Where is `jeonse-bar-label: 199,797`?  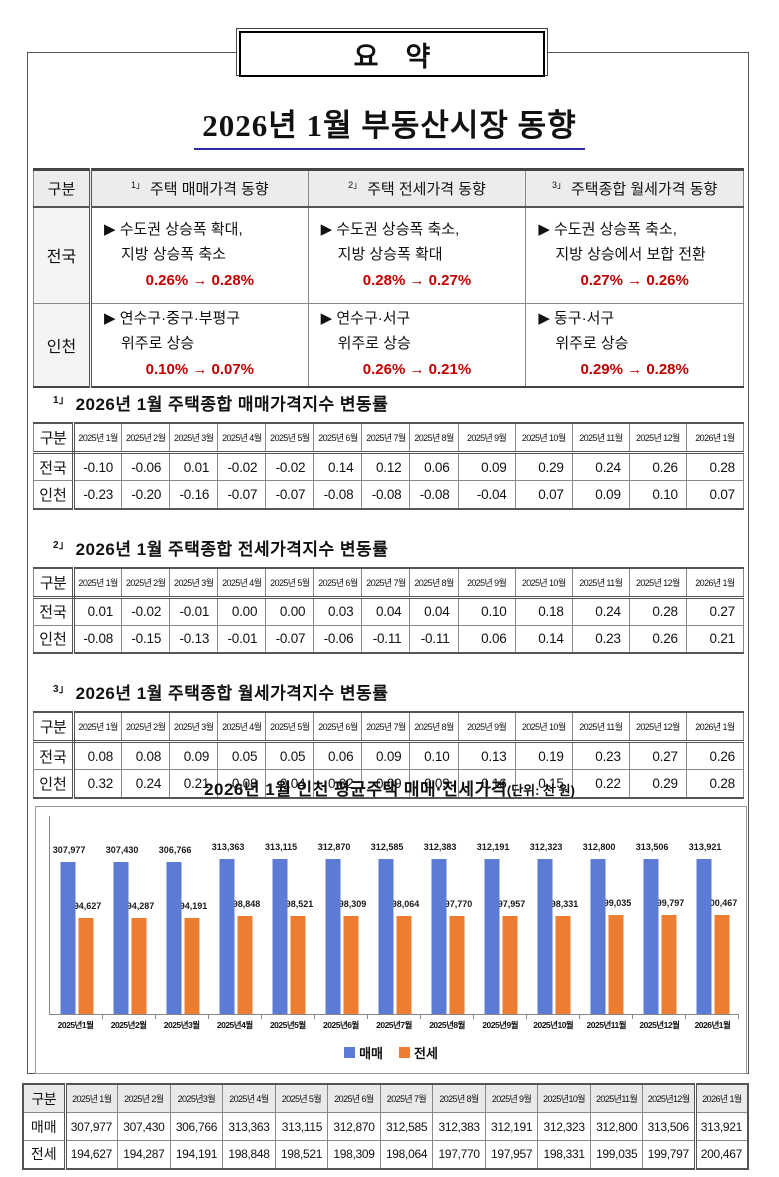
jeonse-bar-label: 199,797 is located at coordinates (668, 903).